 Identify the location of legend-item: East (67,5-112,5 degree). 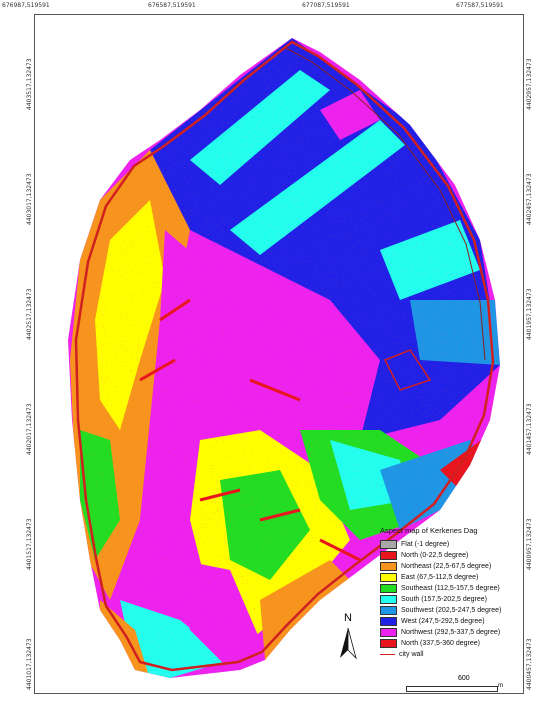
(429, 577).